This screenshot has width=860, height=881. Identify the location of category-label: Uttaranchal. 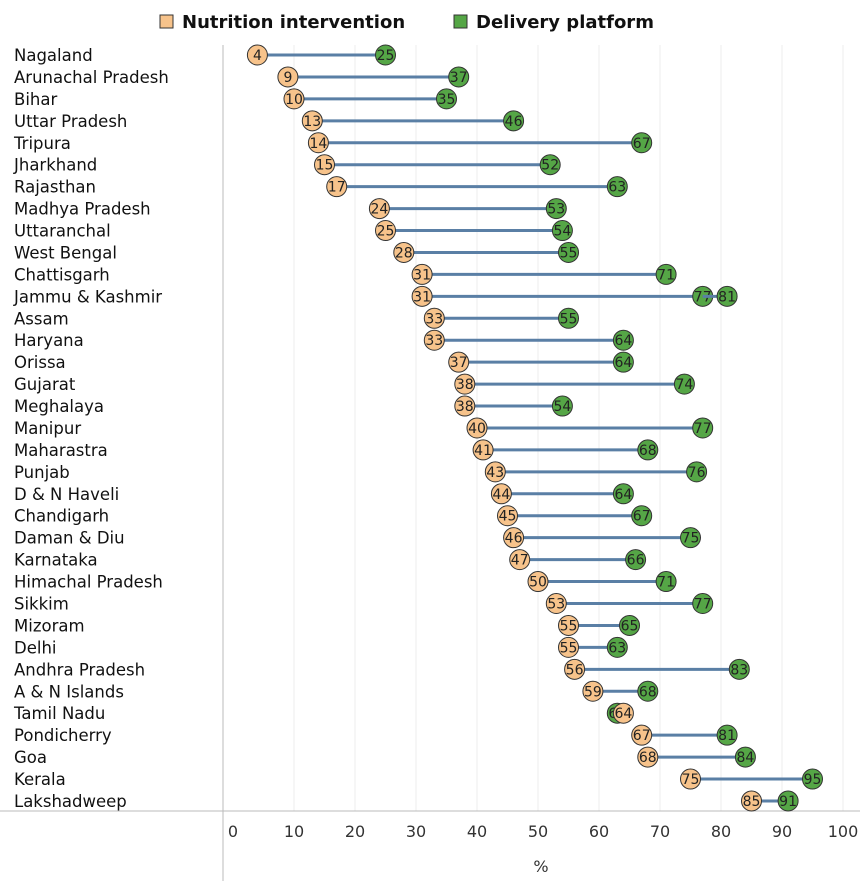
(62, 231).